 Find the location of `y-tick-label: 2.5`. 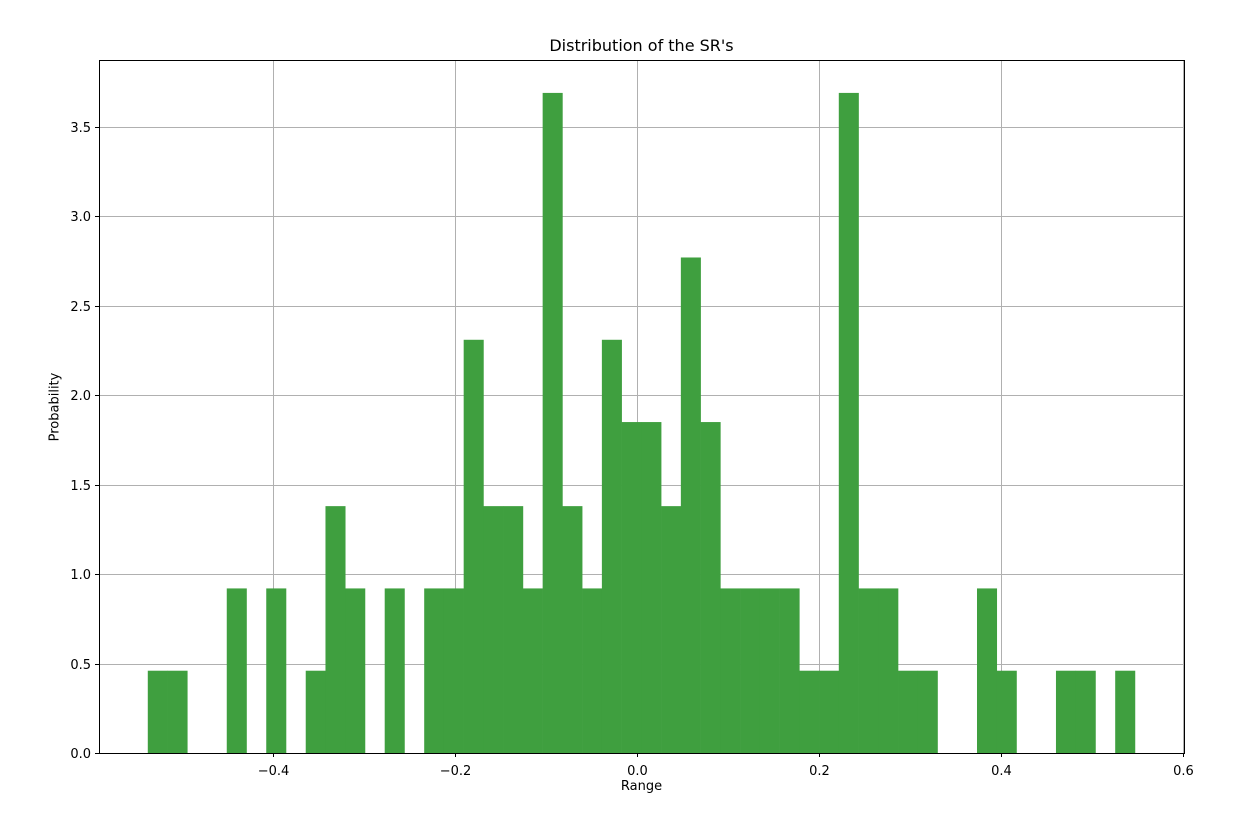

y-tick-label: 2.5 is located at coordinates (80, 307).